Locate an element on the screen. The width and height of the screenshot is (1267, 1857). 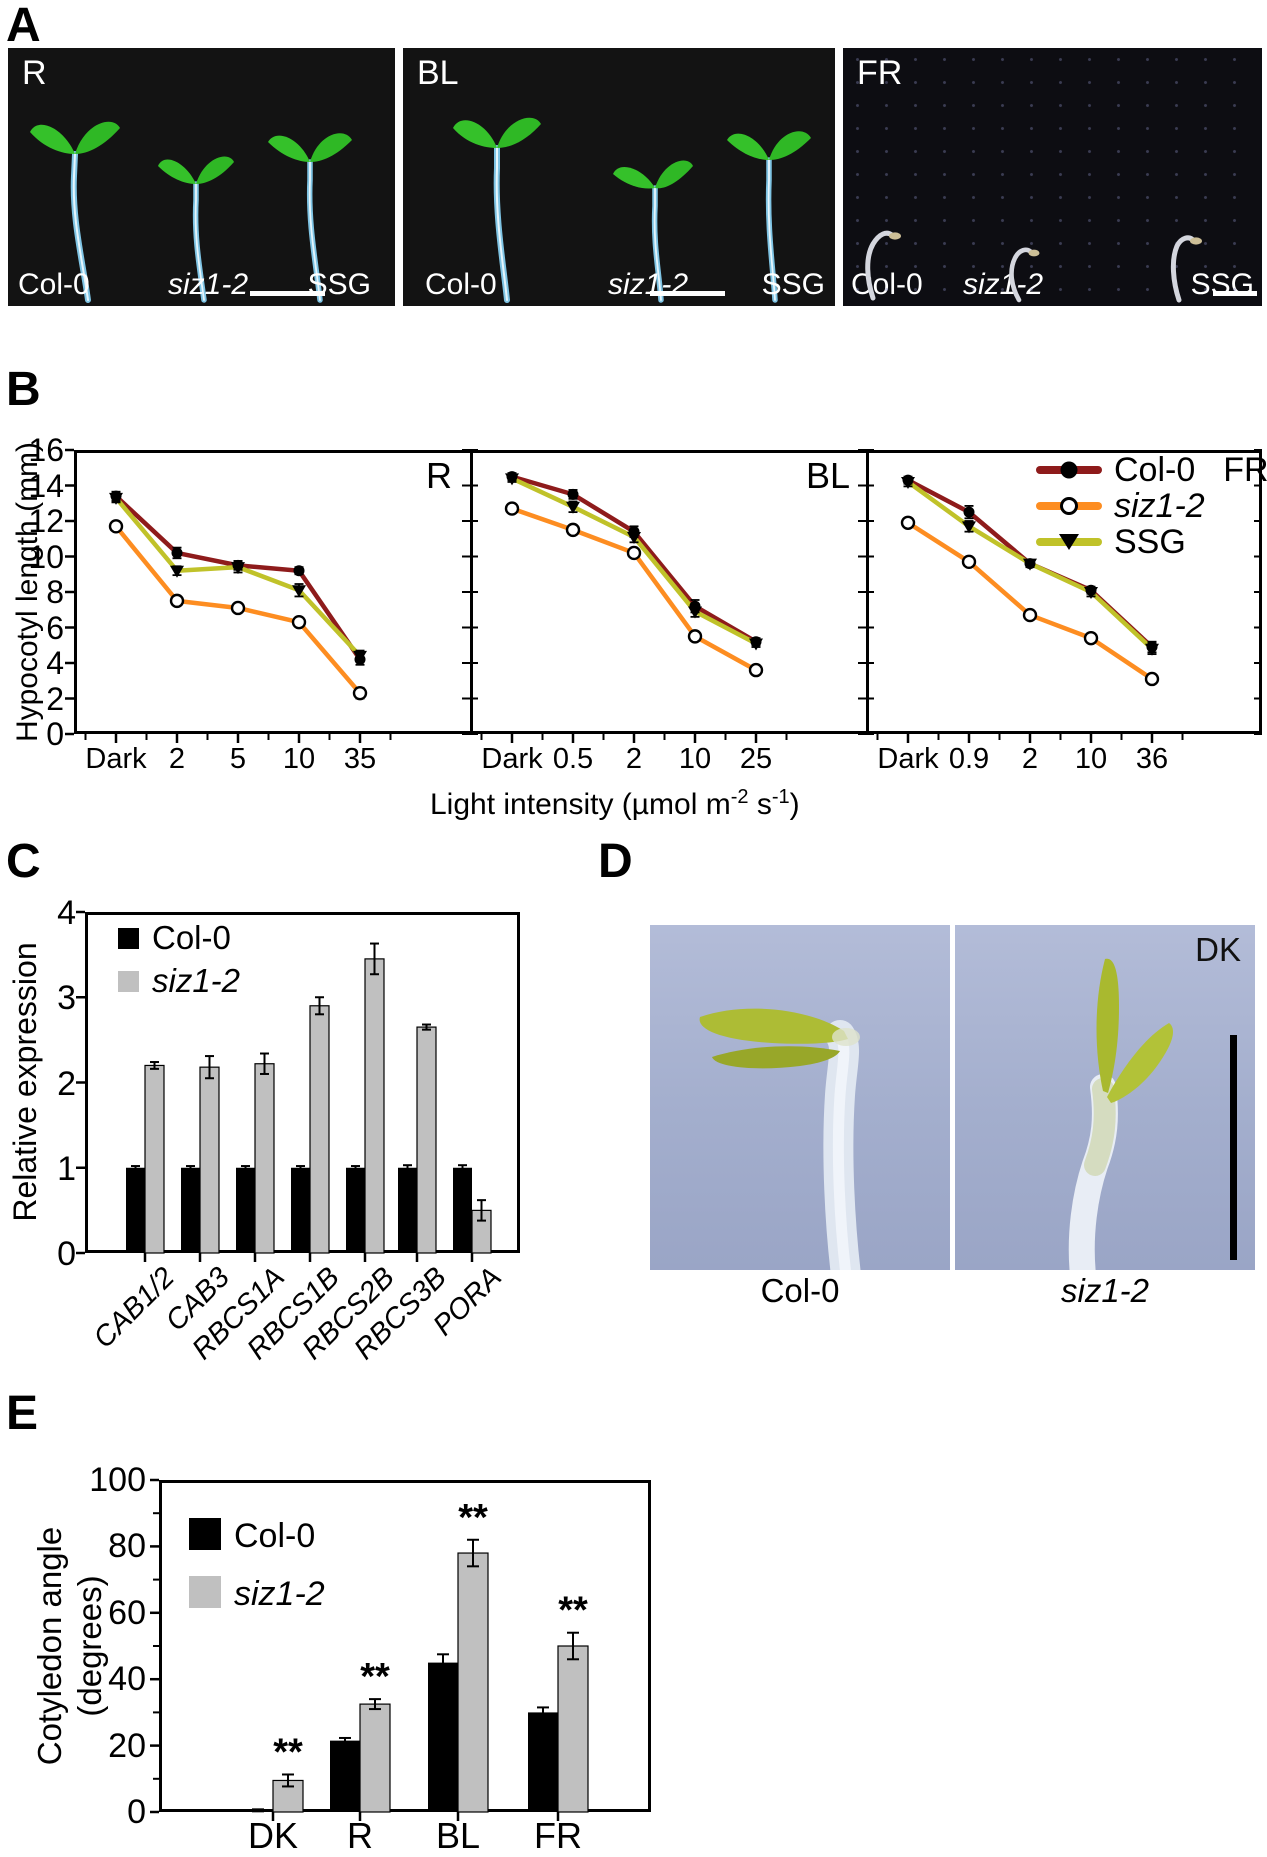
legend-row-col0: Col-0 FR is located at coordinates (1151, 469).